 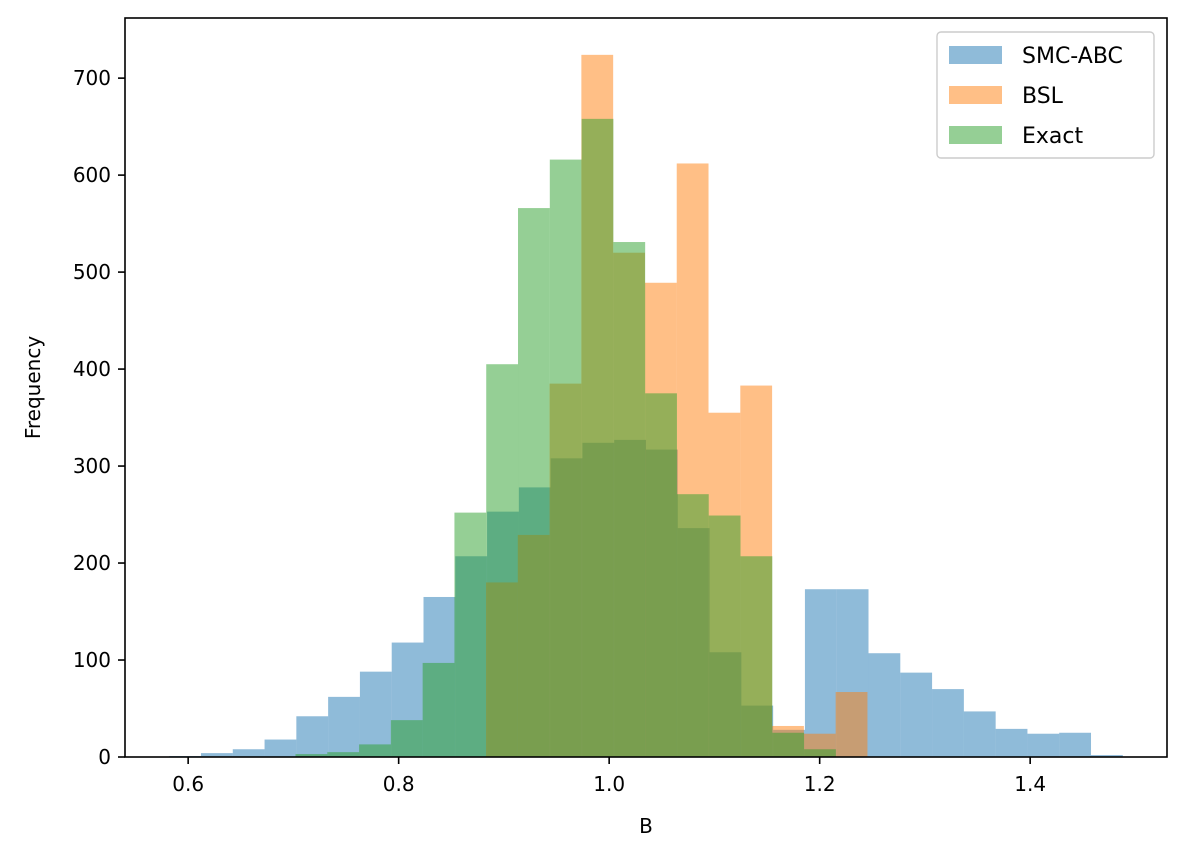 I want to click on y-tick-label: 700, so click(x=92, y=78).